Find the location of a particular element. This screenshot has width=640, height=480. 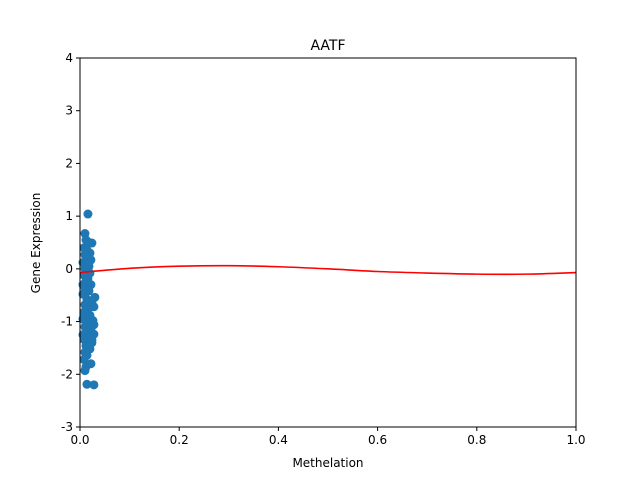

x-tick-label: 0.4 is located at coordinates (278, 440).